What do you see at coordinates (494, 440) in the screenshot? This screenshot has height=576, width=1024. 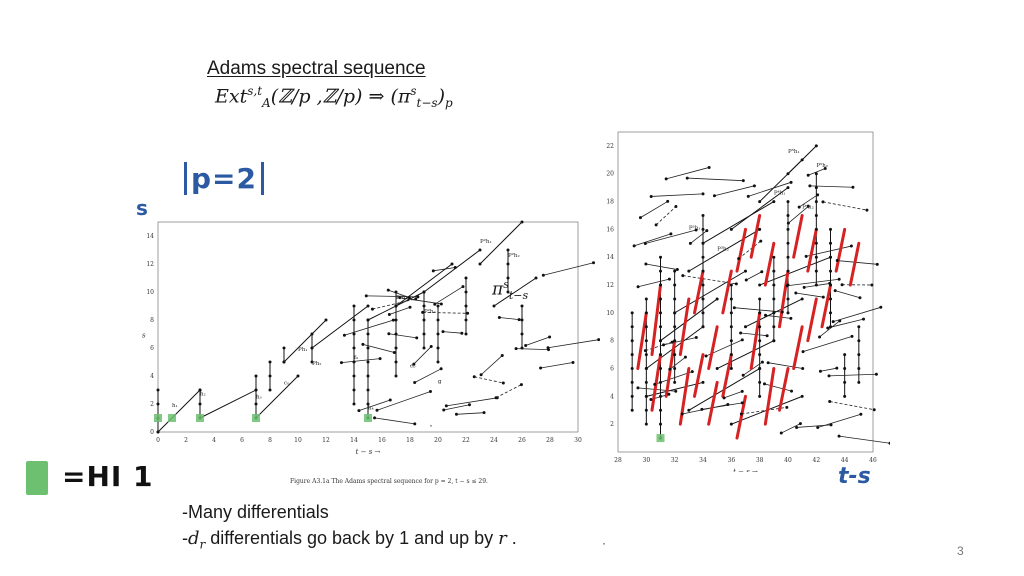 I see `x-tick-label: 24` at bounding box center [494, 440].